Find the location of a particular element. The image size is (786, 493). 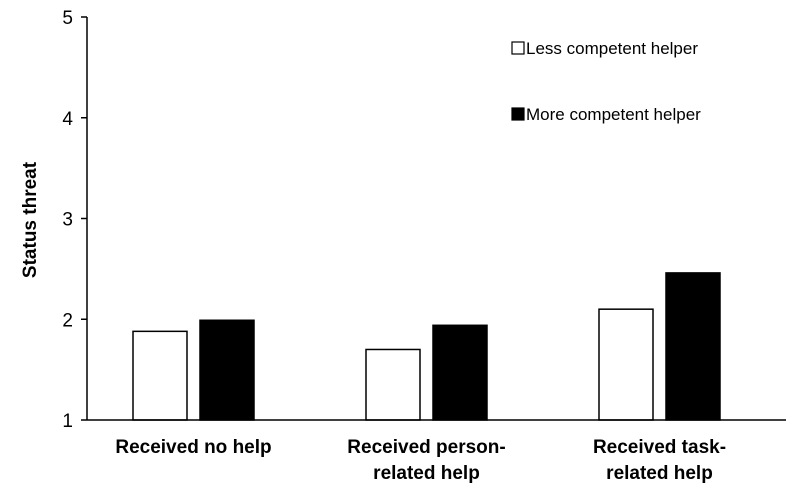

y-tick-label: 2 is located at coordinates (67, 320).